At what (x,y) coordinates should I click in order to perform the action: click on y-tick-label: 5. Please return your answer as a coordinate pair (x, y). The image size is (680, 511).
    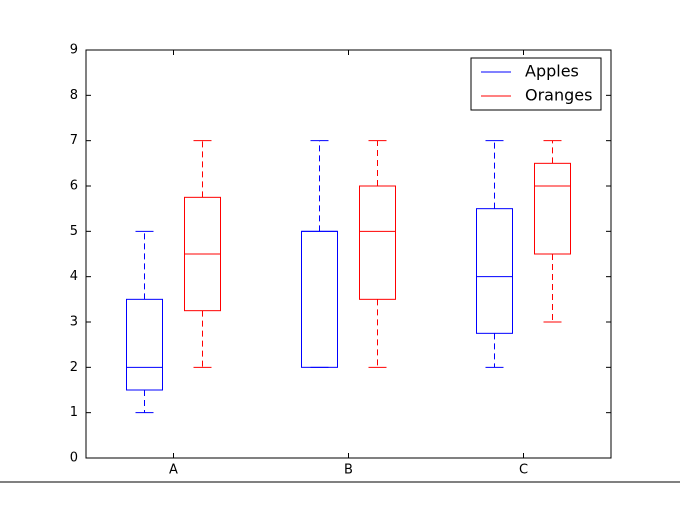
    Looking at the image, I should click on (74, 231).